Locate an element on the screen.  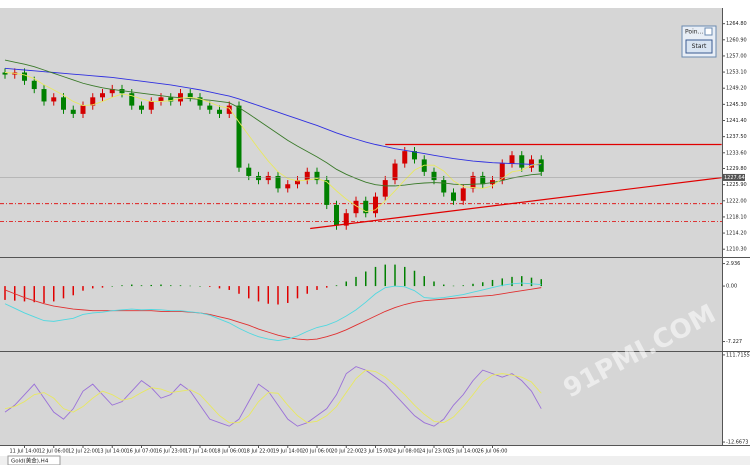
x-tick-label: 17 Jul 14:00 is located at coordinates (200, 452).